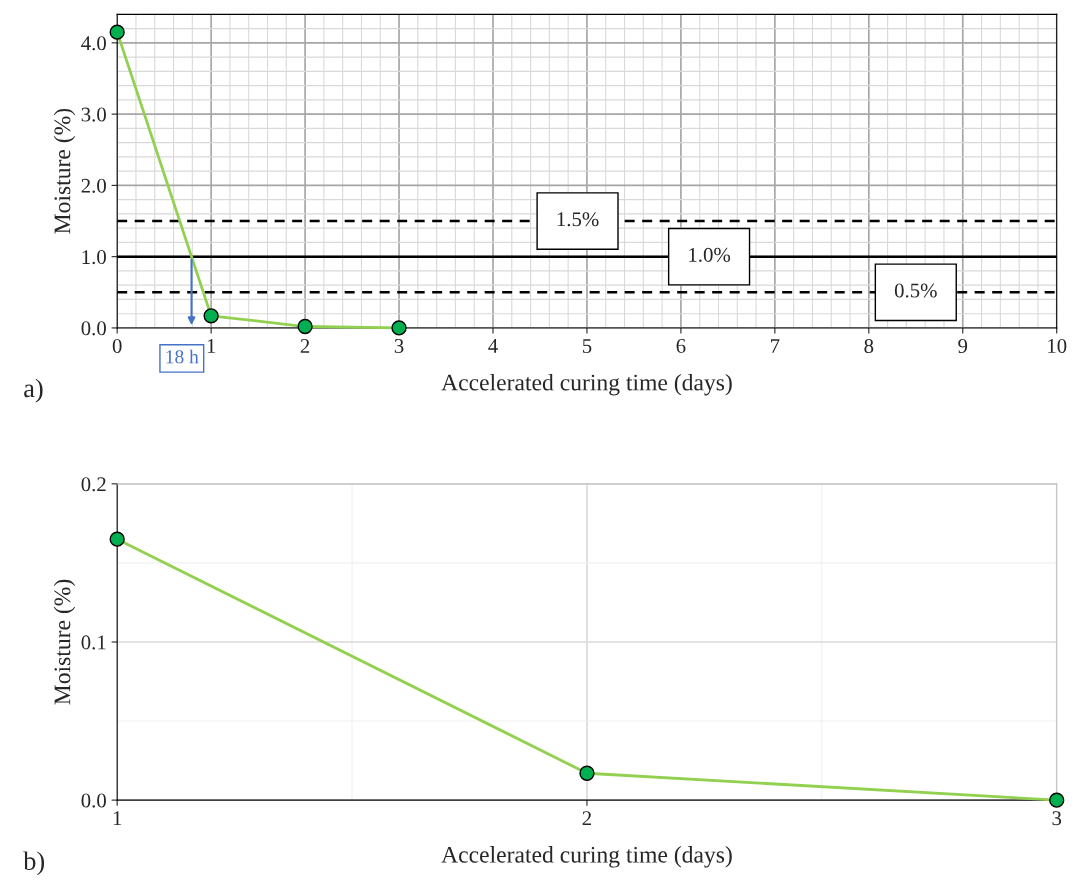  What do you see at coordinates (34, 863) in the screenshot?
I see `text: b)` at bounding box center [34, 863].